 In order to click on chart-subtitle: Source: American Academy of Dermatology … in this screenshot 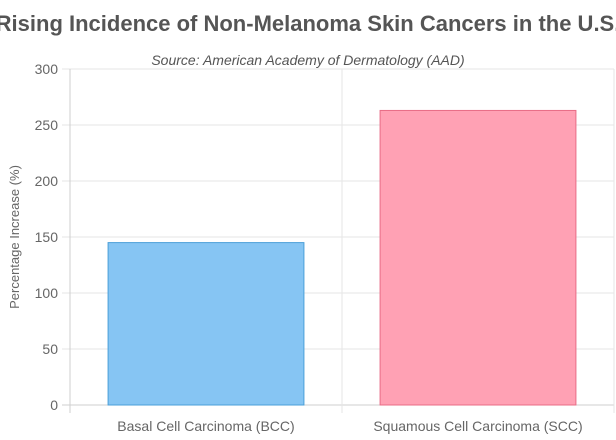, I will do `click(307, 60)`.